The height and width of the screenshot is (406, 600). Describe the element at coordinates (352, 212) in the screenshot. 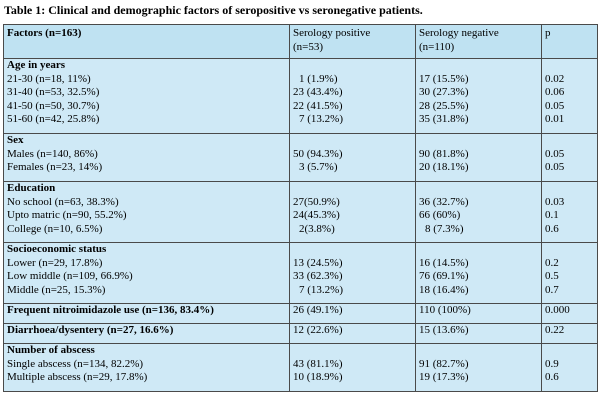

I see `positive-cell: 27(50.9%) 24(45.3%) 2(3.8%)` at that location.